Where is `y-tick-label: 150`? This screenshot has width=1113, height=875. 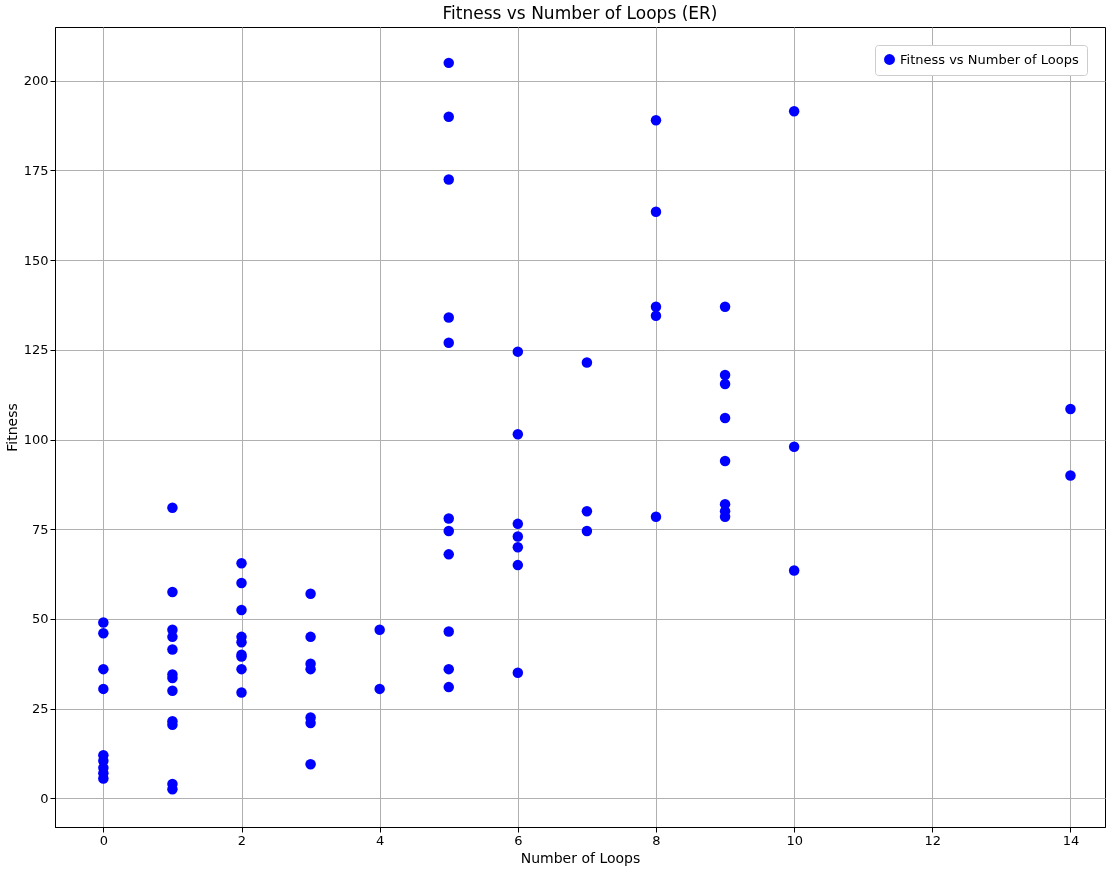
y-tick-label: 150 is located at coordinates (36, 260).